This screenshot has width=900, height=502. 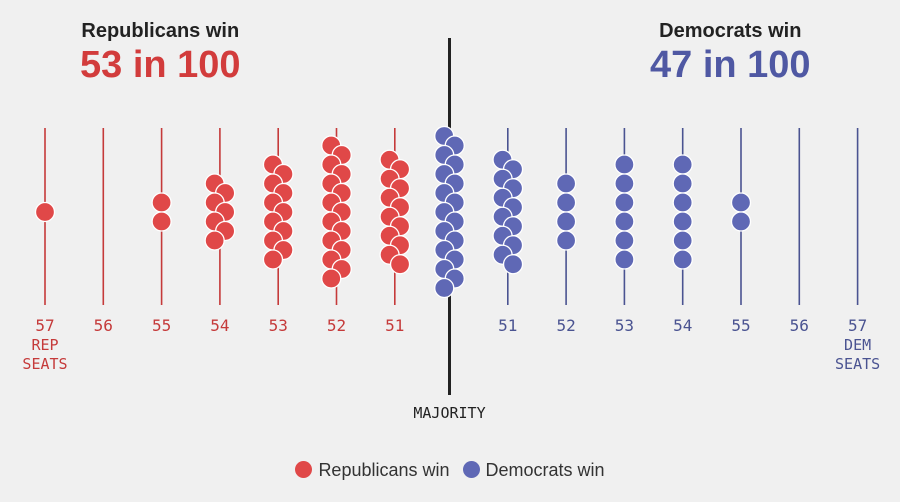 I want to click on legend-label-dem: Democrats win, so click(x=545, y=470).